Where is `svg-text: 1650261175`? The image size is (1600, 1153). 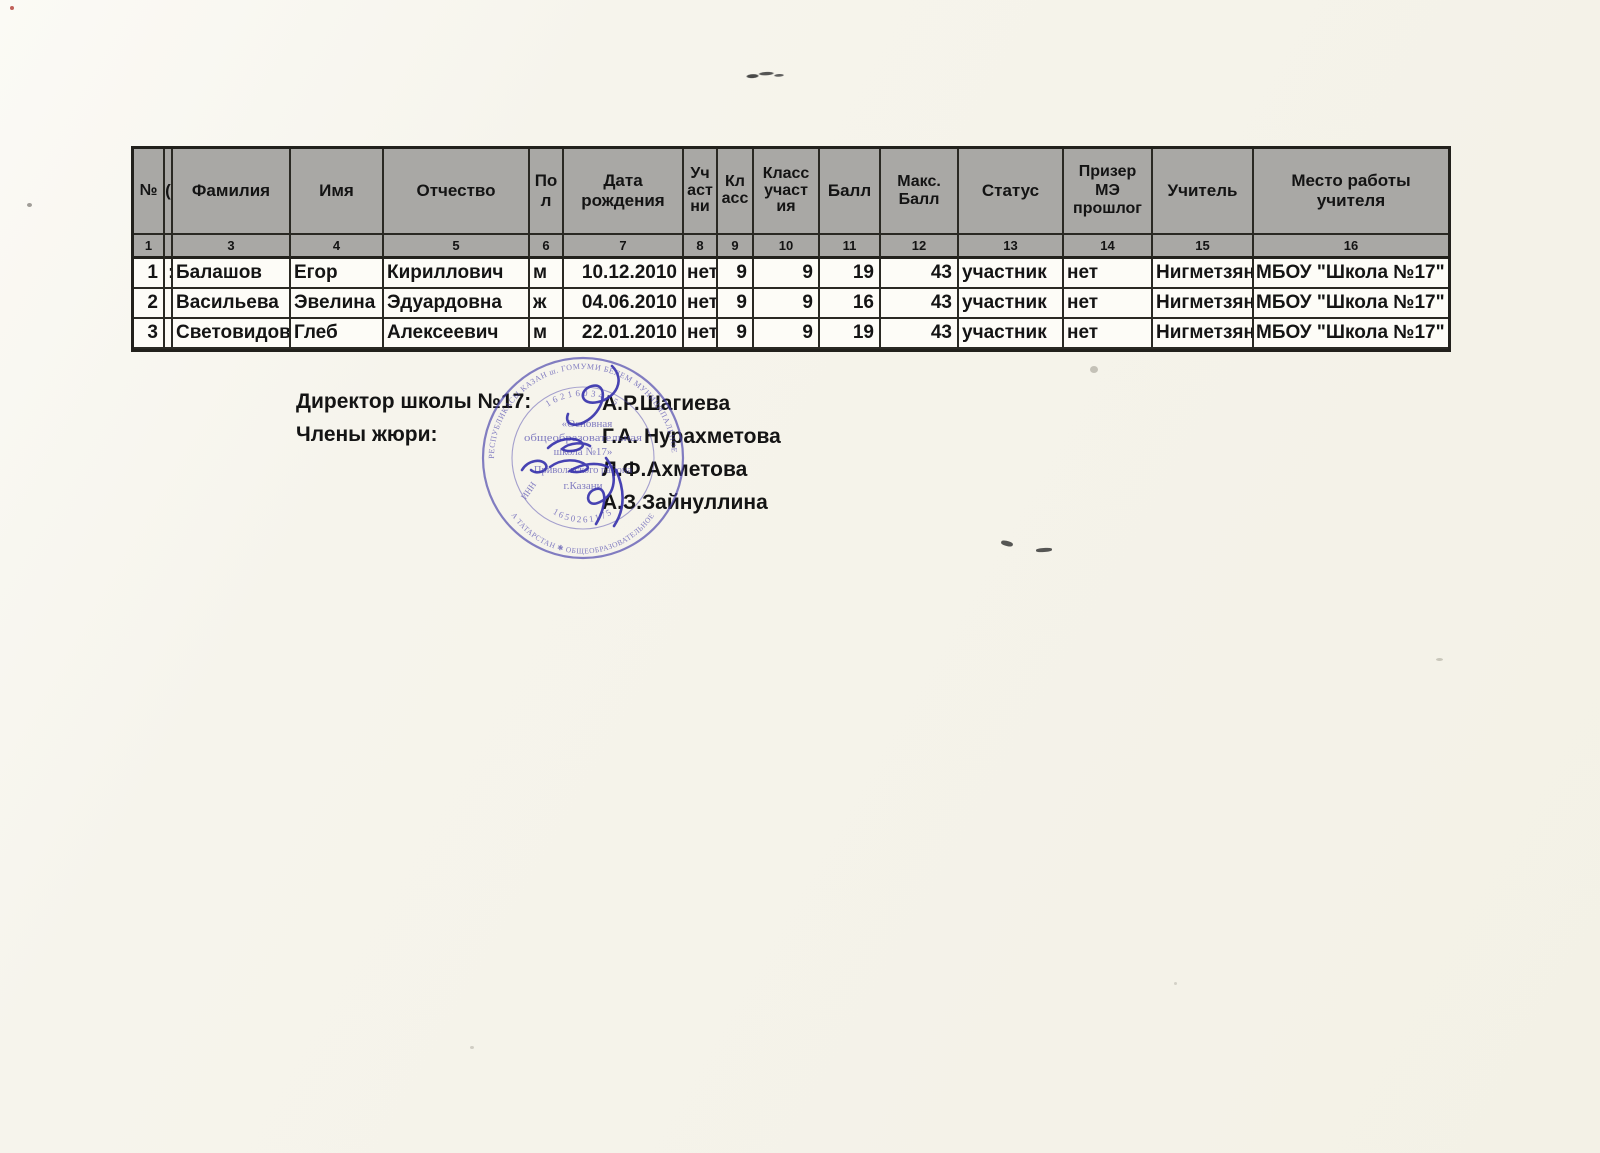
svg-text: 1650261175 is located at coordinates (582, 515).